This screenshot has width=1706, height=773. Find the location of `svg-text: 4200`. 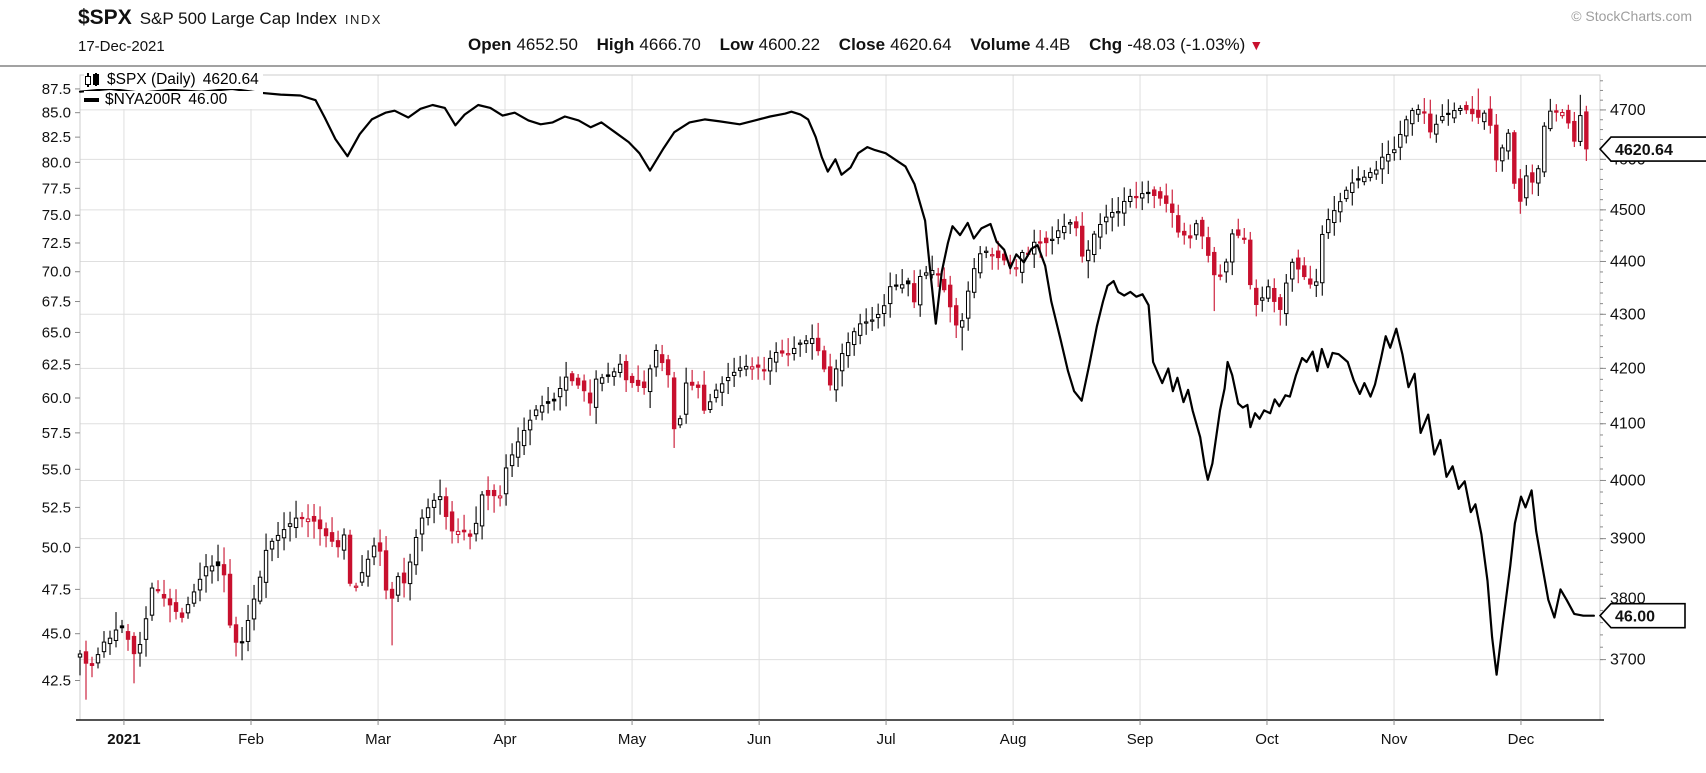

svg-text: 4200 is located at coordinates (1628, 368).